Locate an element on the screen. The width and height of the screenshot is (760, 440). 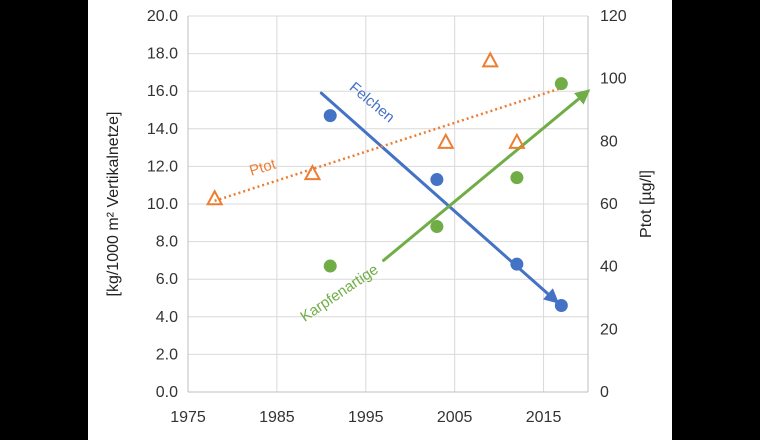
y-tick-label: 2.0 is located at coordinates (167, 354).